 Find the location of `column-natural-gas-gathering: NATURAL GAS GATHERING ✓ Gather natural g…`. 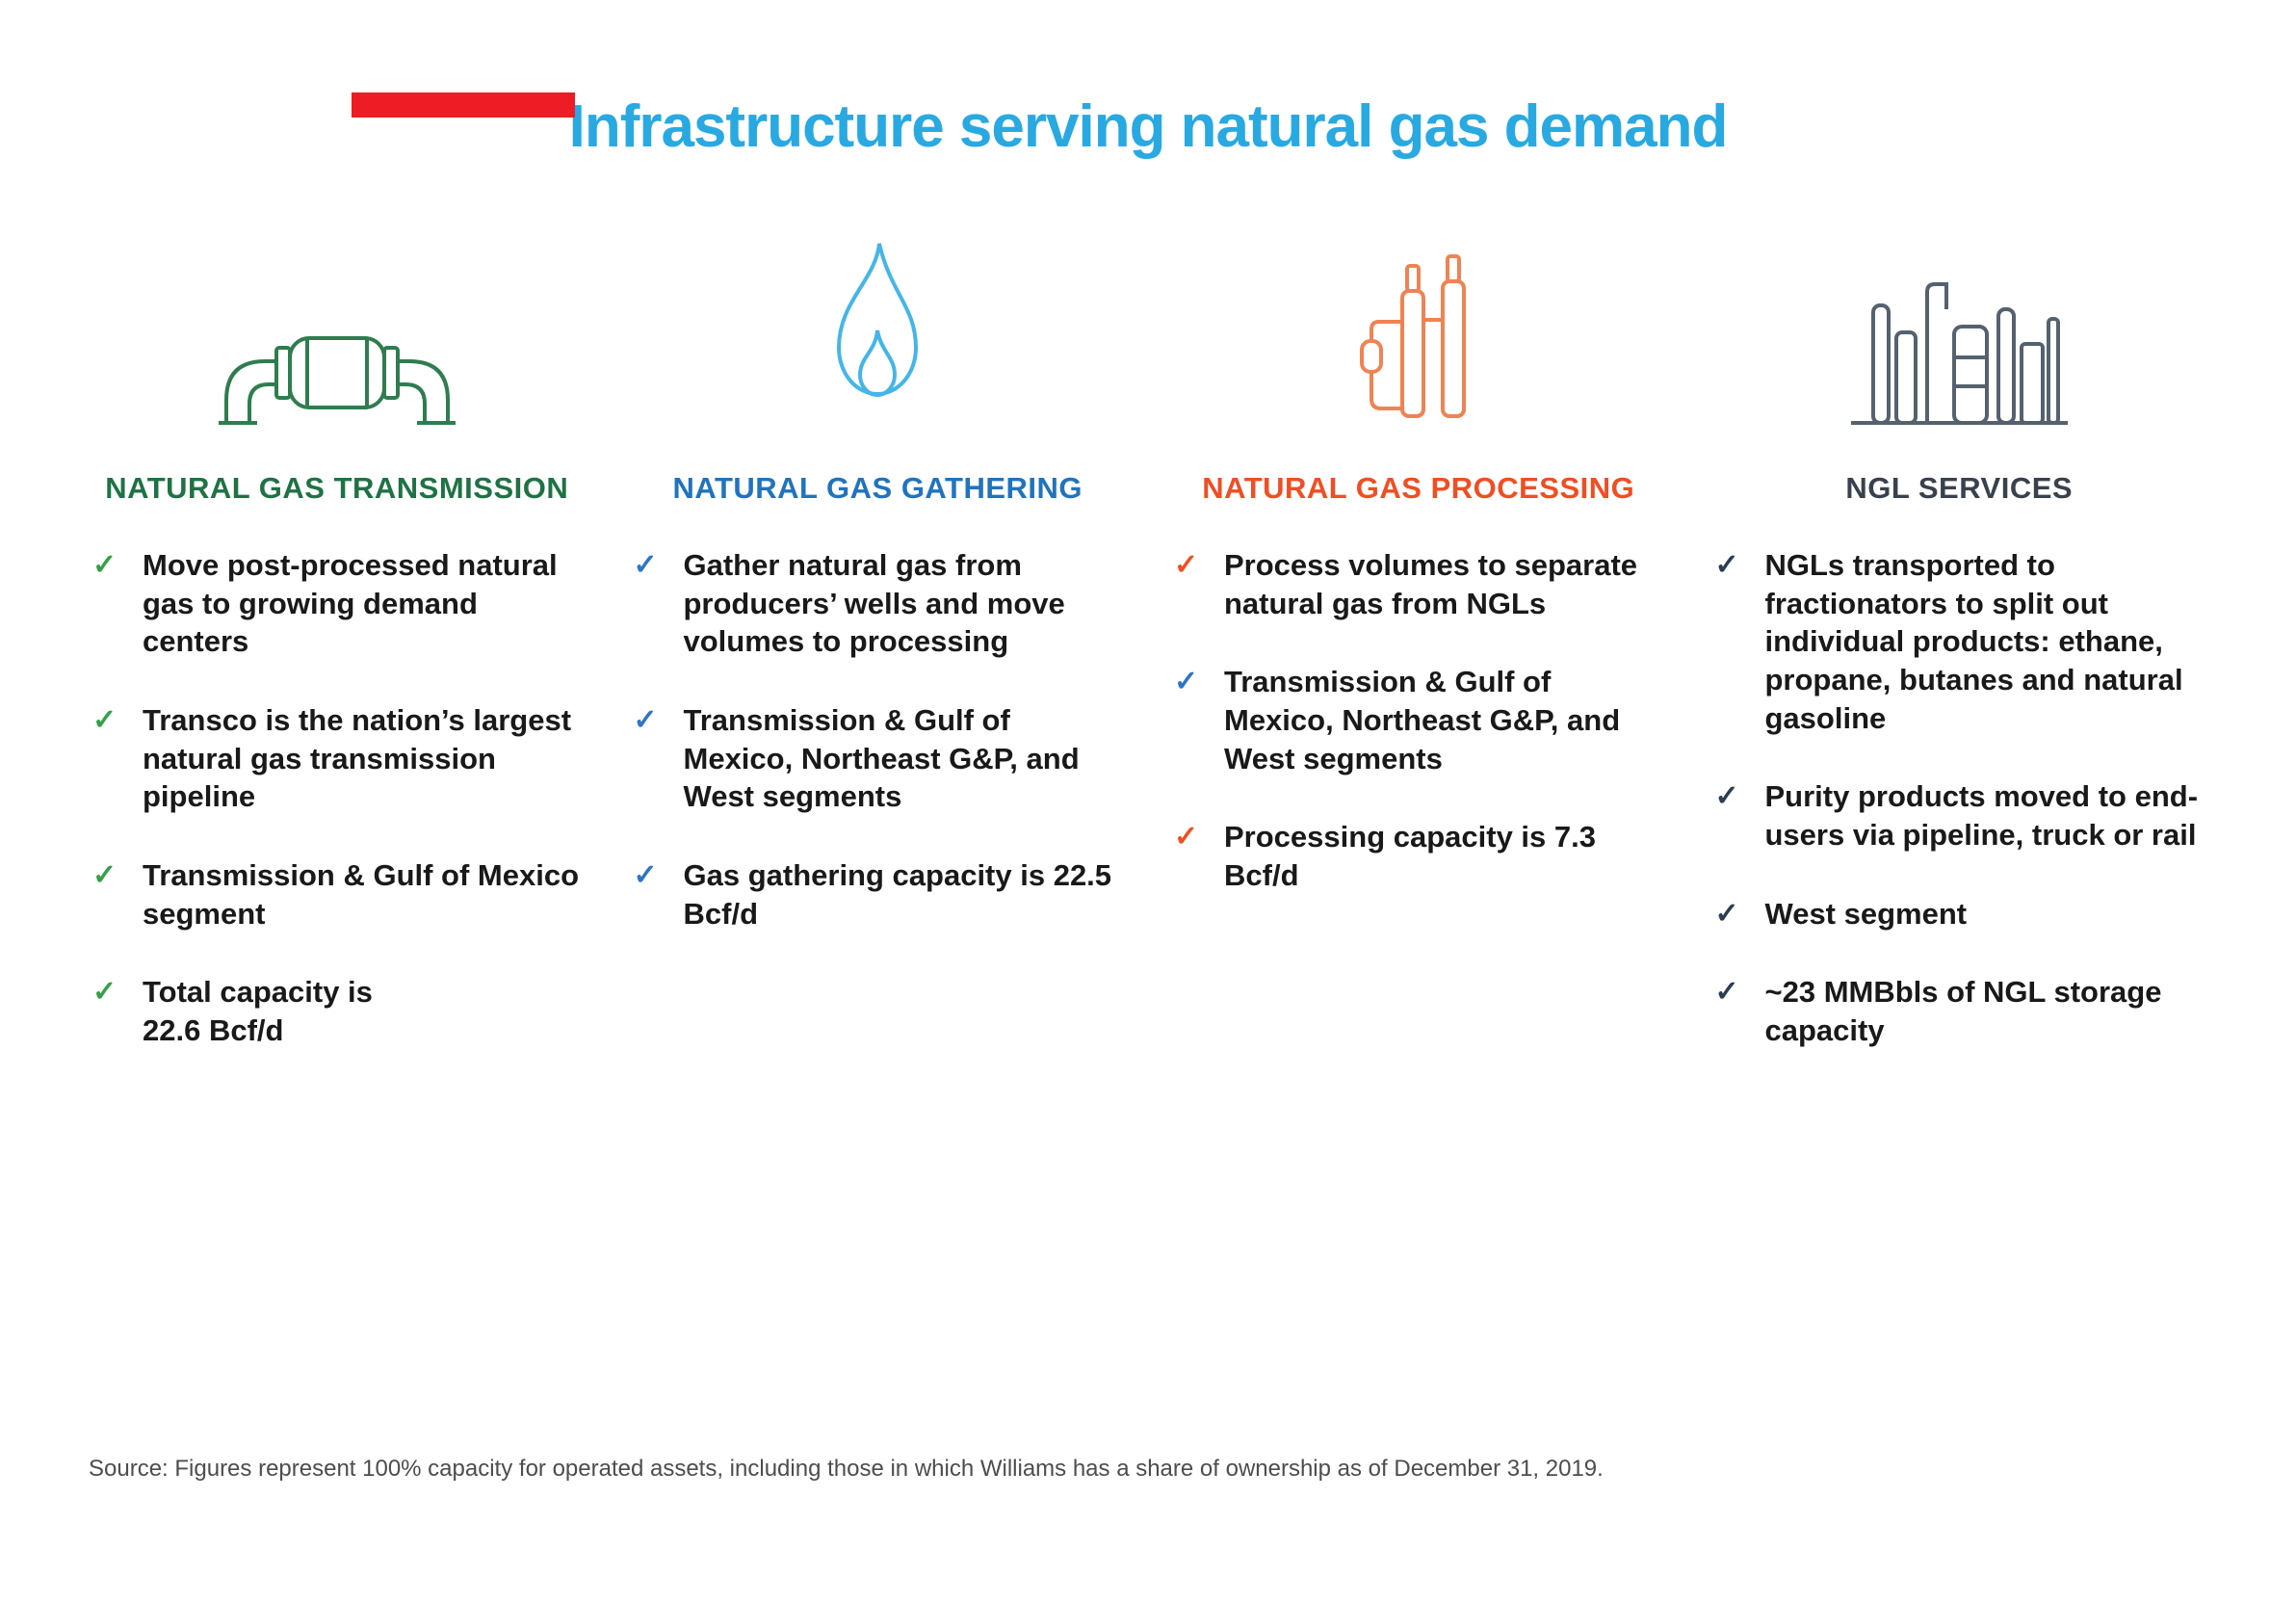

column-natural-gas-gathering: NATURAL GAS GATHERING ✓ Gather natural g… is located at coordinates (878, 645).